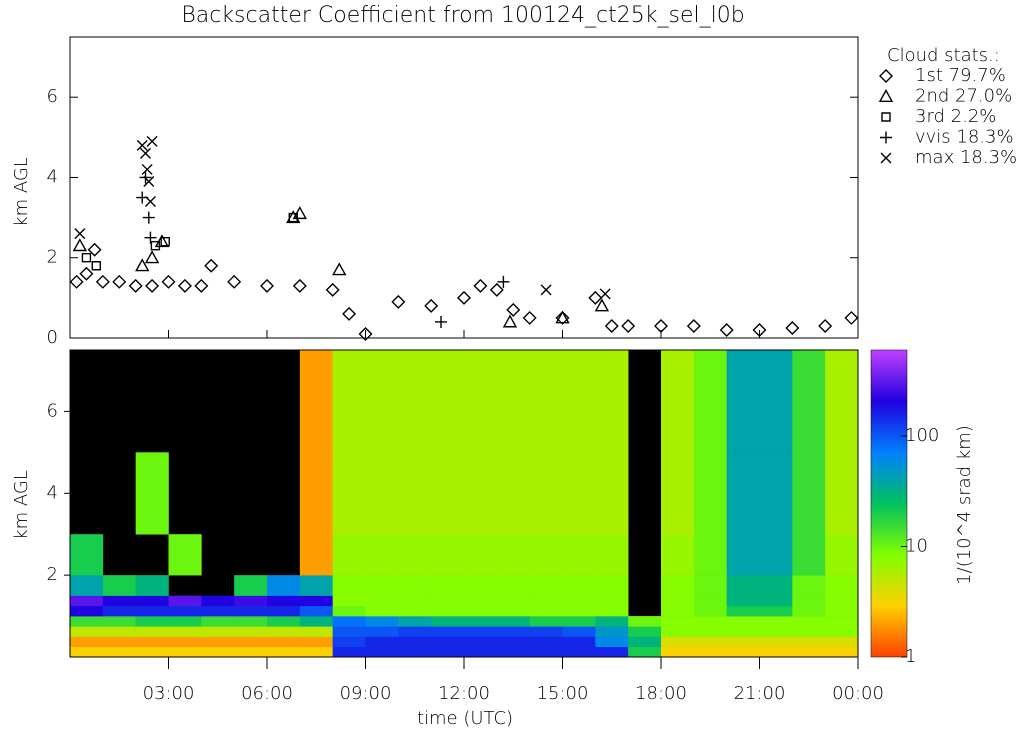  I want to click on colorbar-tick-label: 1, so click(910, 656).